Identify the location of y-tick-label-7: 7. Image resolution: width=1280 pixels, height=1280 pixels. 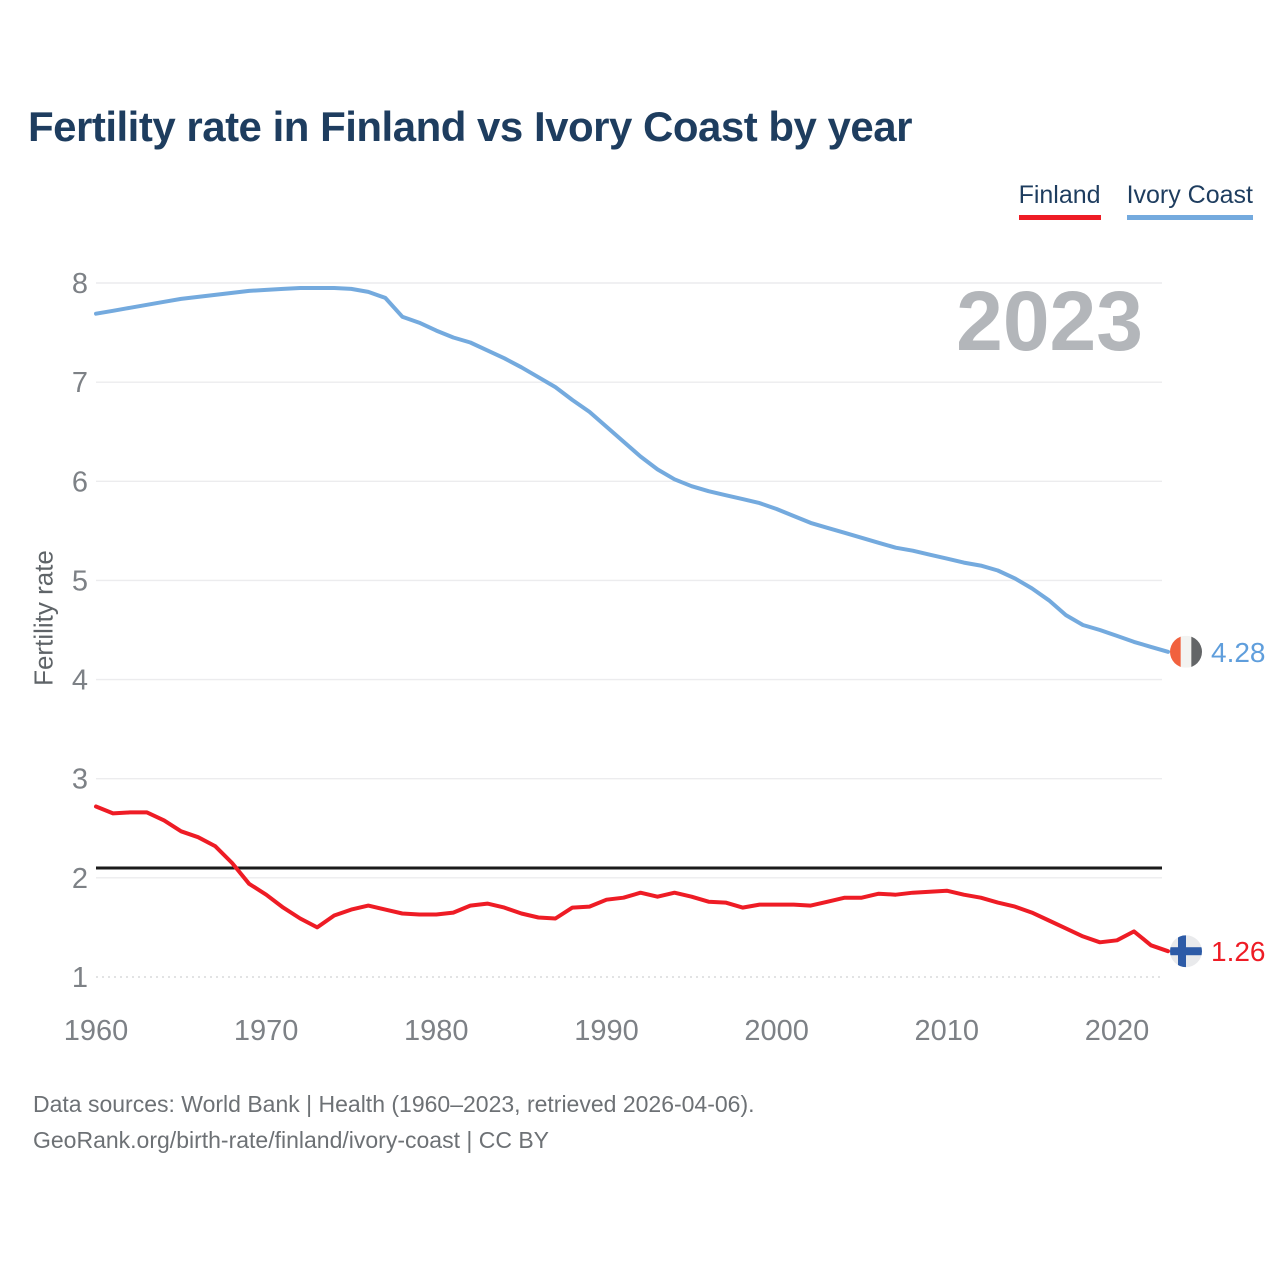
(80, 383).